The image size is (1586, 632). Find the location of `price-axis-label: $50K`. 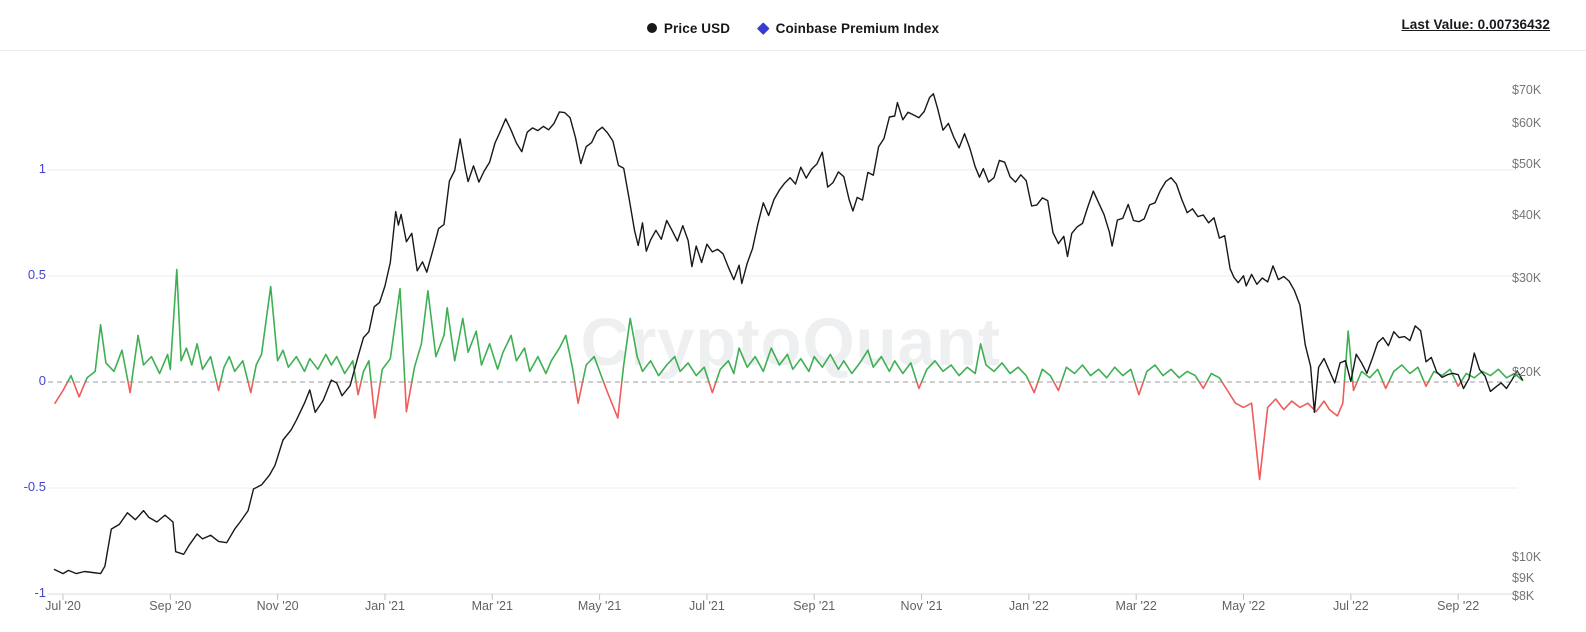

price-axis-label: $50K is located at coordinates (1527, 164).